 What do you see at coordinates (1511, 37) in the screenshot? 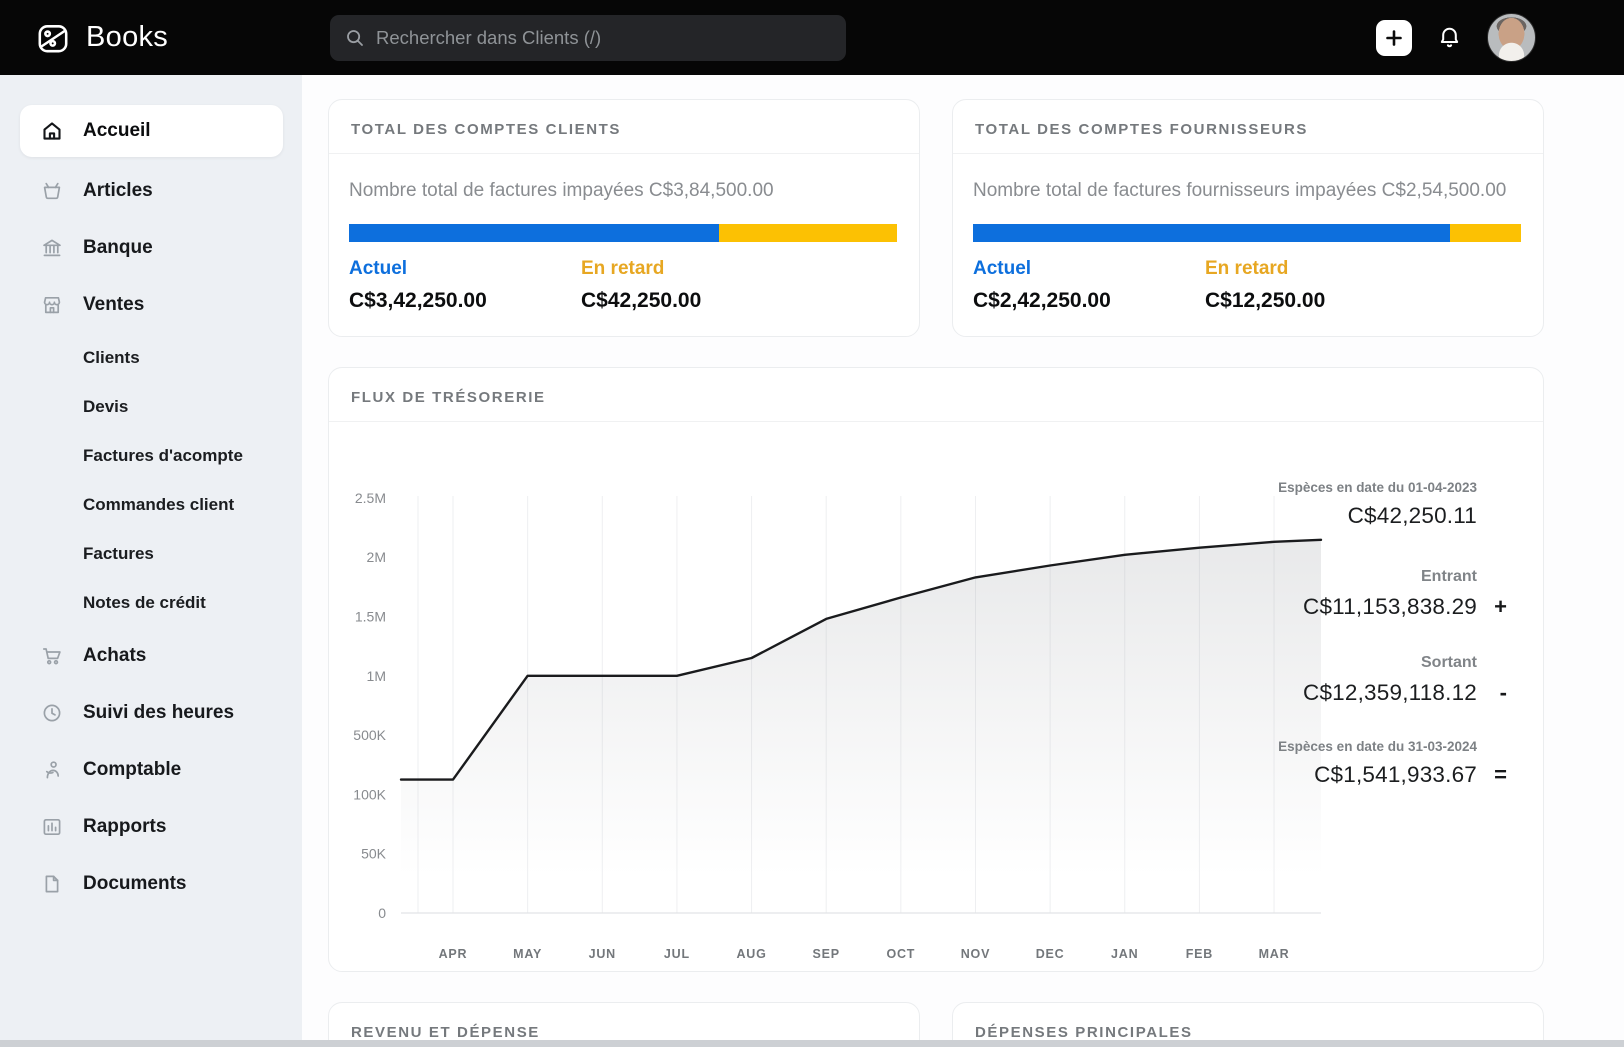
I see `user-avatar` at bounding box center [1511, 37].